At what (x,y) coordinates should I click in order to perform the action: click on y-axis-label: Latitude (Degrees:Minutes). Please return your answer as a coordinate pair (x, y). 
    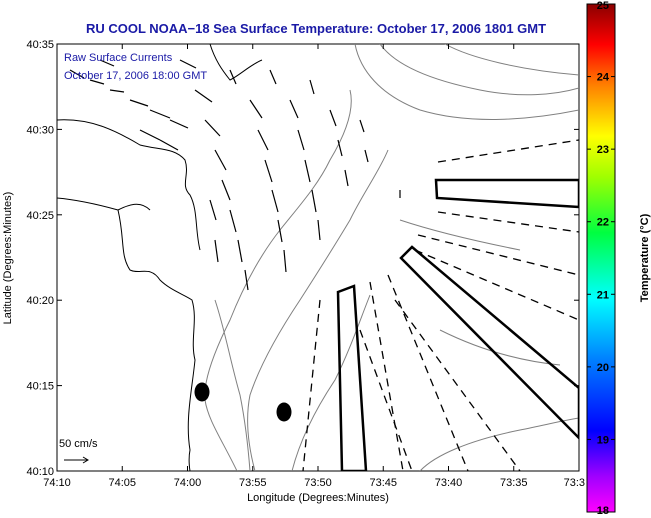
    Looking at the image, I should click on (8, 258).